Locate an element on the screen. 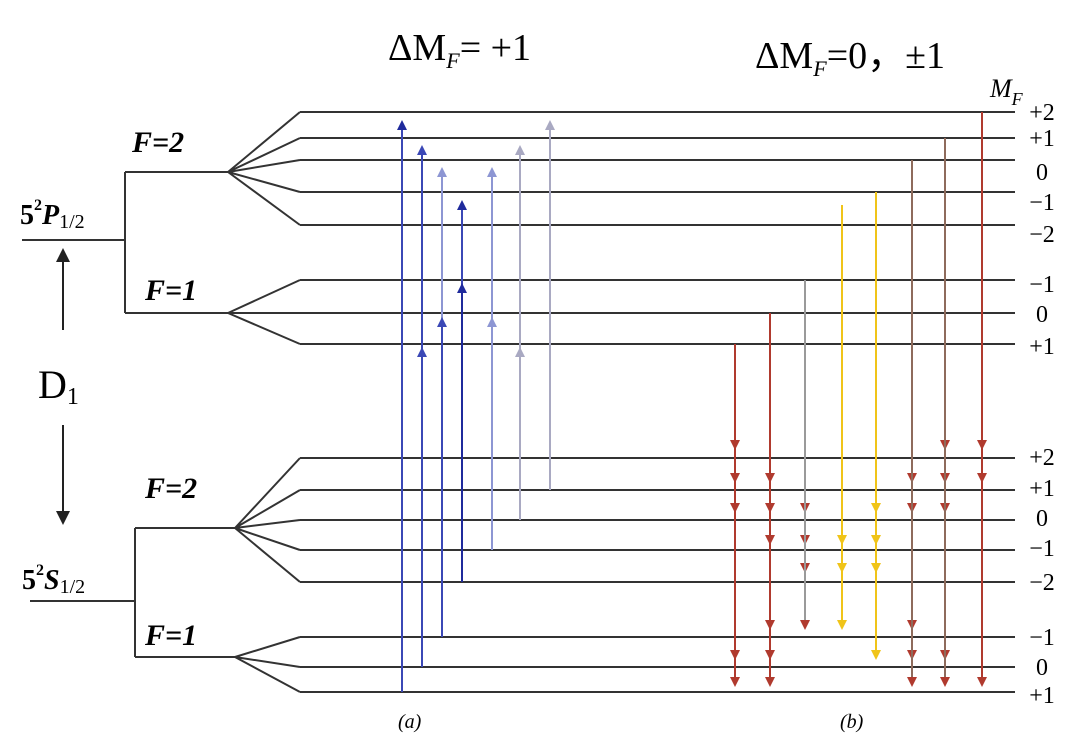 The image size is (1083, 744). s-f1-label: F=1 is located at coordinates (170, 635).